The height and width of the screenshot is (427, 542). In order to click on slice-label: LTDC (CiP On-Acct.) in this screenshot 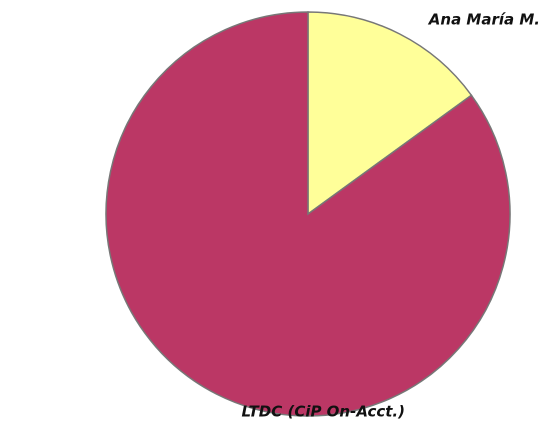, I will do `click(323, 412)`.